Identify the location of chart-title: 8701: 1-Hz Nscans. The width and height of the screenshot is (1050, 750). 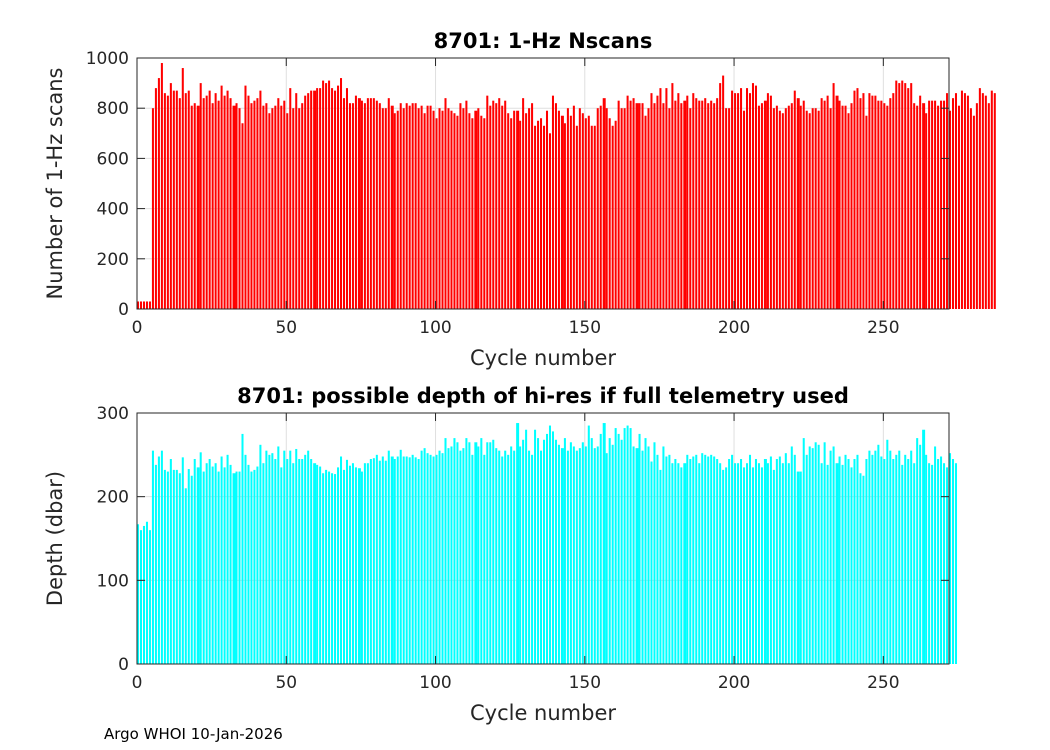
(543, 41).